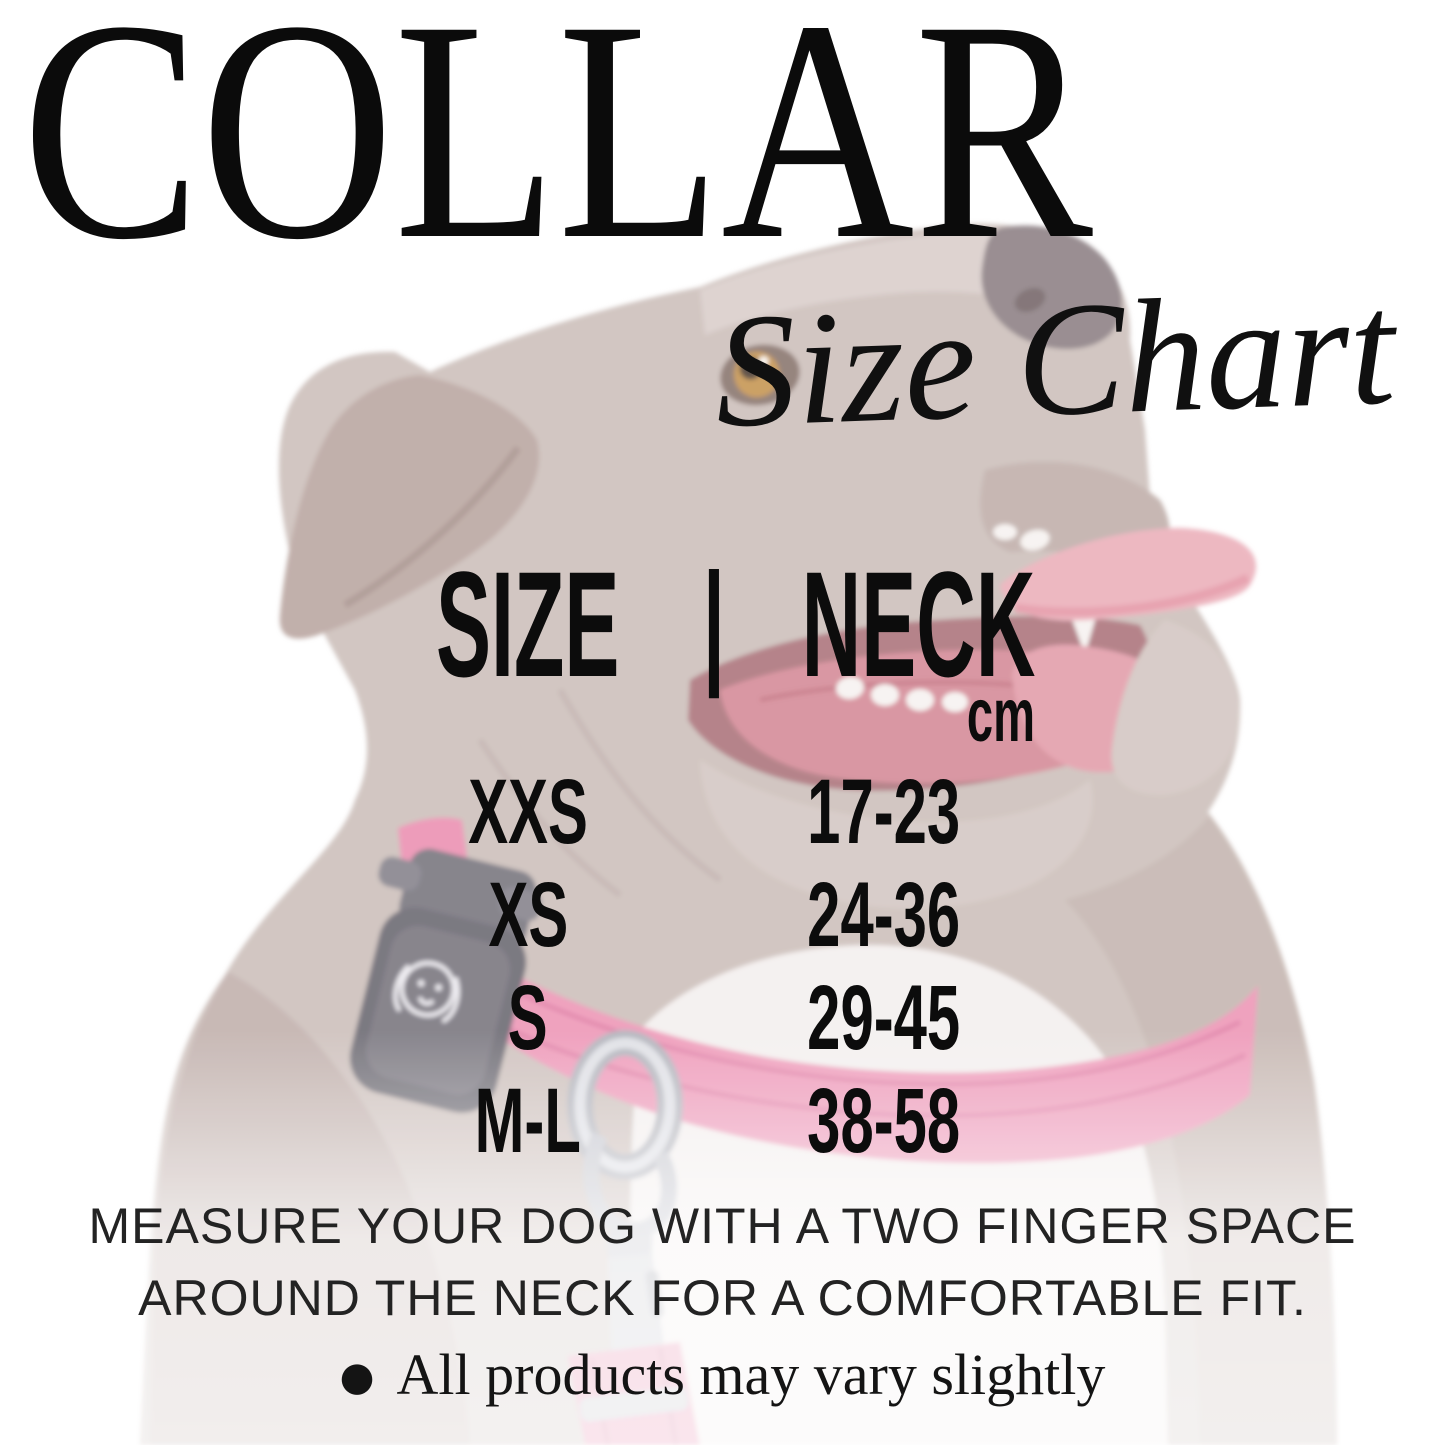 The height and width of the screenshot is (1445, 1445). I want to click on table-row: XS 24-36, so click(715, 914).